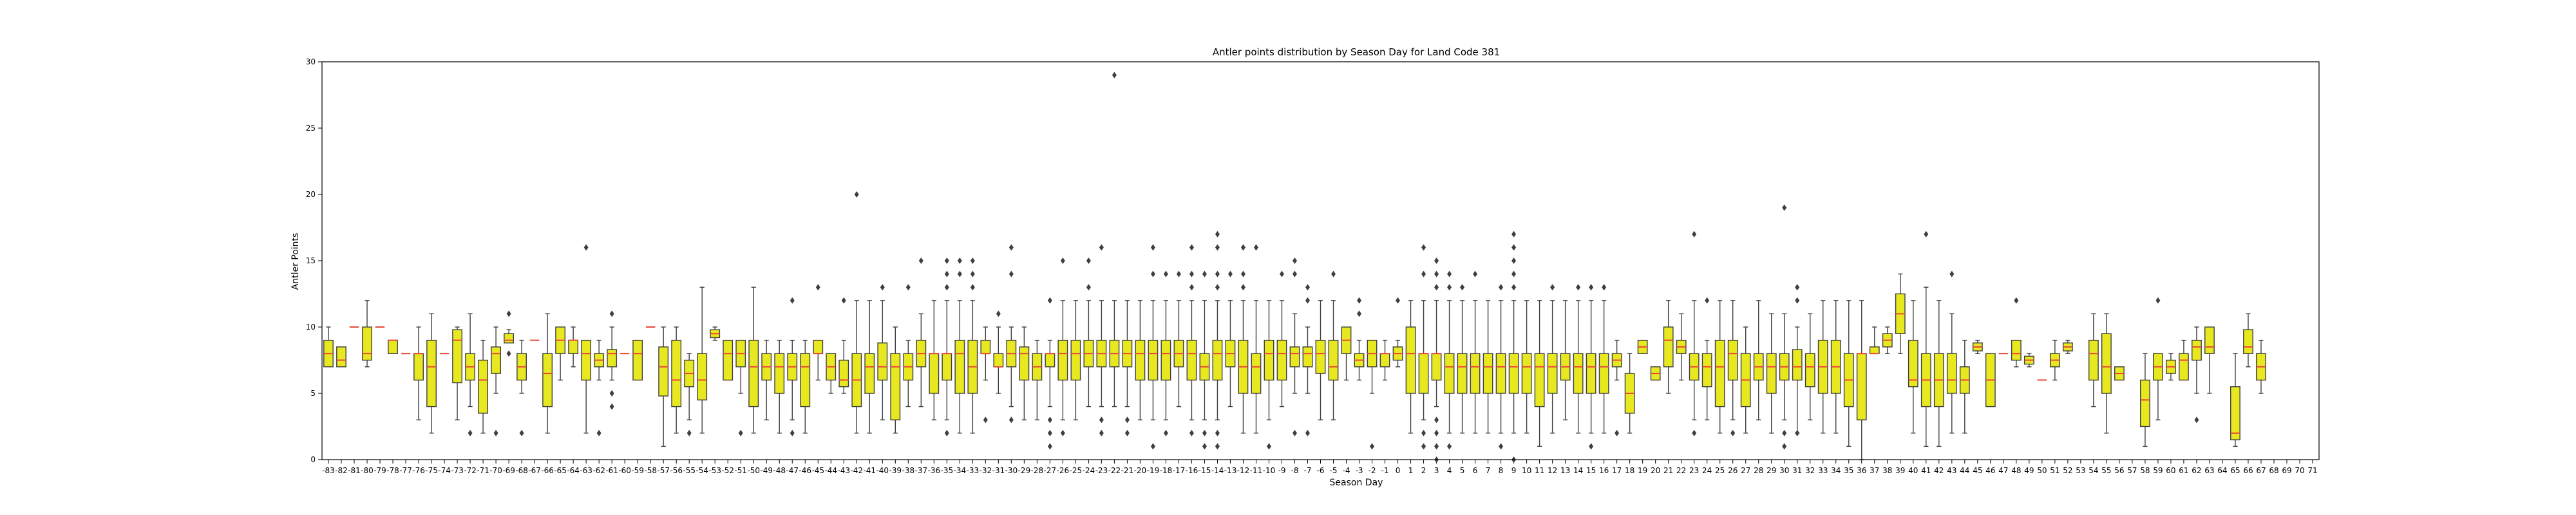  What do you see at coordinates (1347, 354) in the screenshot?
I see `box--4` at bounding box center [1347, 354].